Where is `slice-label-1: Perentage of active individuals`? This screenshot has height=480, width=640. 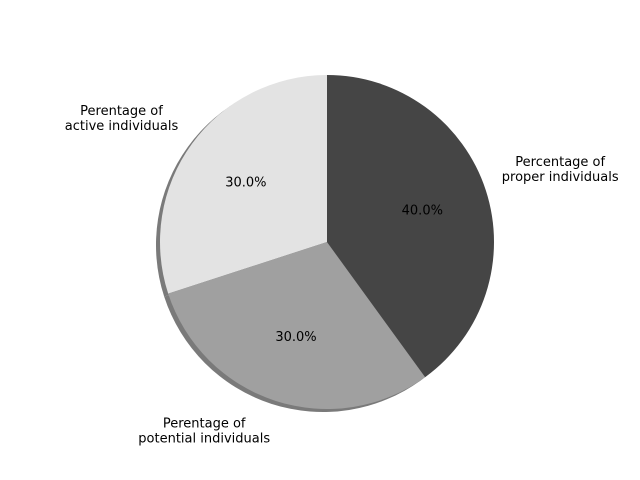
slice-label-1: Perentage of active individuals is located at coordinates (122, 119).